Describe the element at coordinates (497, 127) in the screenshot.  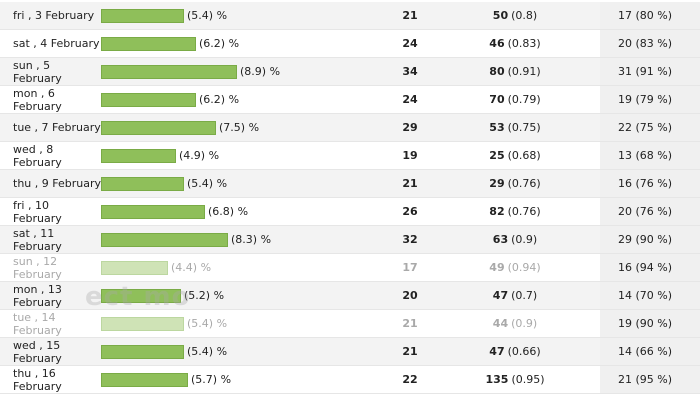
I see `actions-value: 53` at that location.